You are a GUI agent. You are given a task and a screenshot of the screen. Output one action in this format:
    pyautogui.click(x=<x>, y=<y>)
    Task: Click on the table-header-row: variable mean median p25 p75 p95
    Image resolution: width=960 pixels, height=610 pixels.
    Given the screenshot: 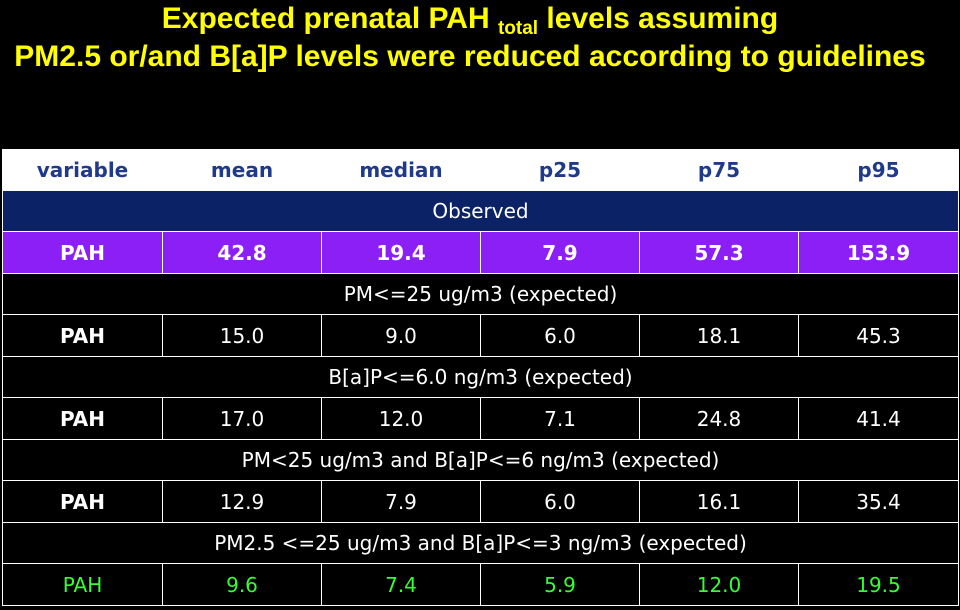 What is the action you would take?
    pyautogui.click(x=480, y=170)
    